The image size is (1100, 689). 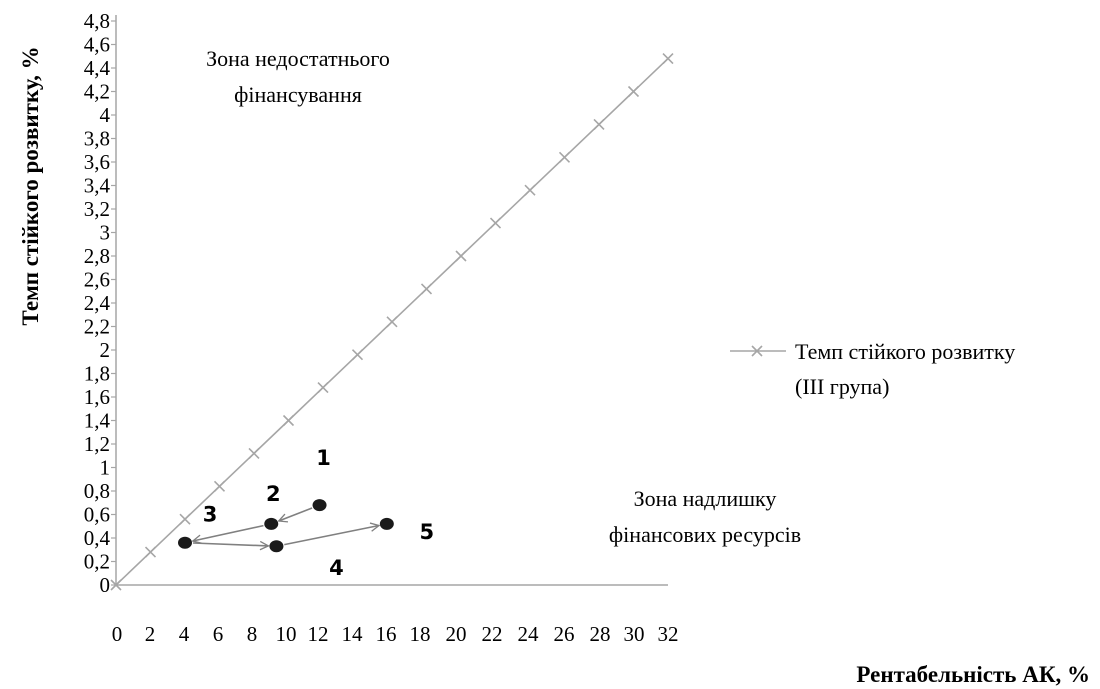 I want to click on x-tick-label: 6, so click(x=218, y=634).